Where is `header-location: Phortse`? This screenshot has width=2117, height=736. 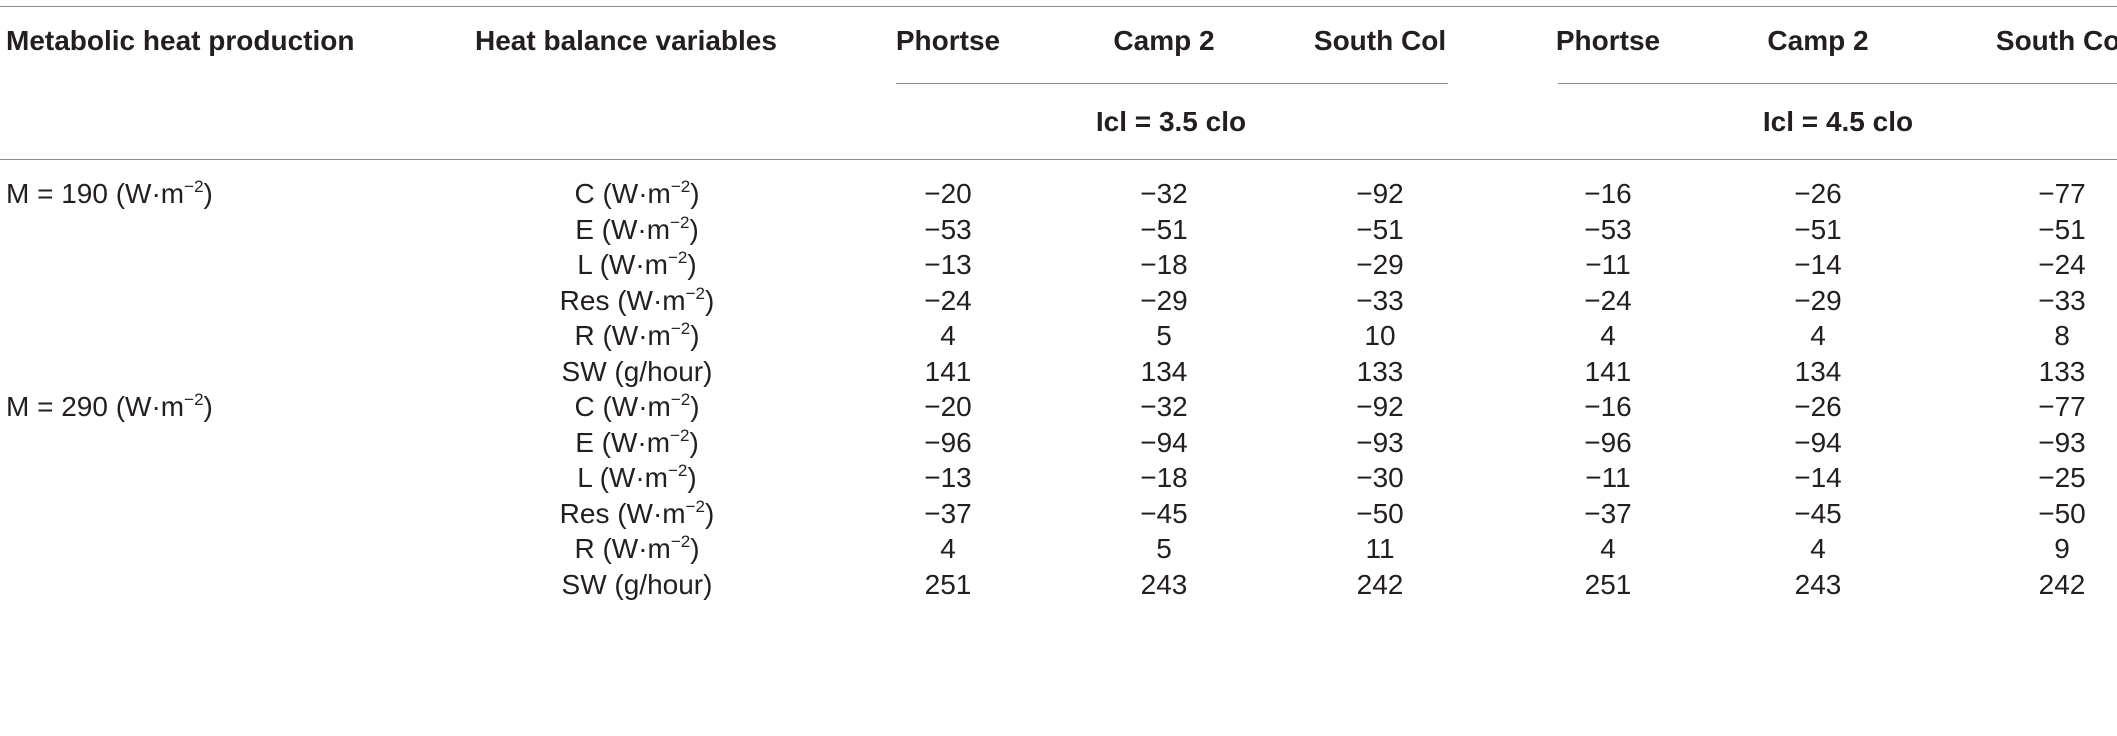
header-location: Phortse is located at coordinates (948, 40).